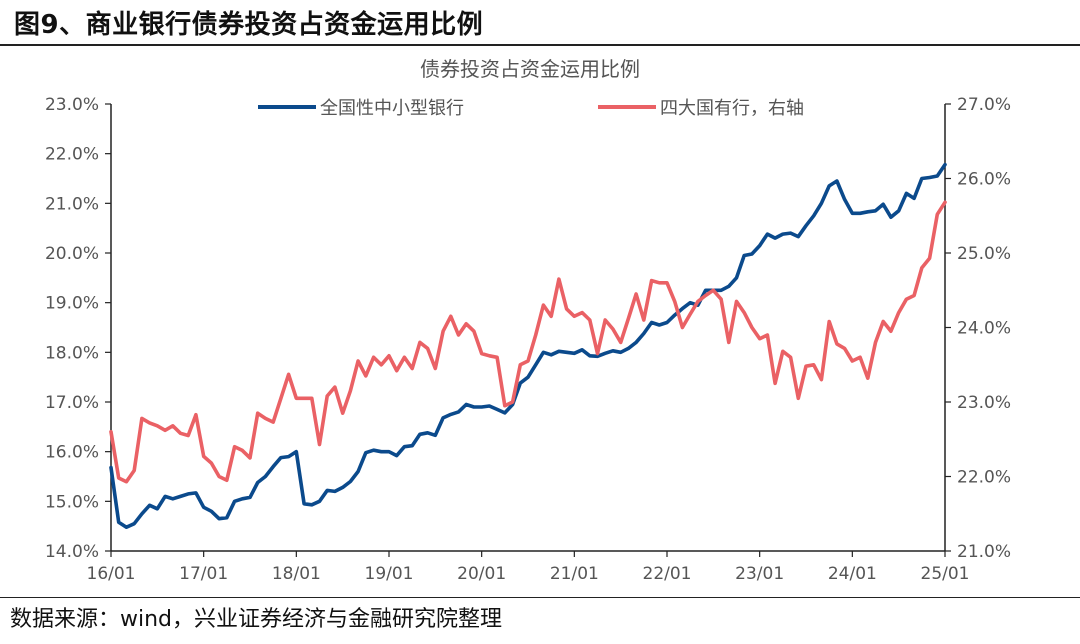 The width and height of the screenshot is (1080, 644). What do you see at coordinates (203, 574) in the screenshot?
I see `x-tick-label: 17/01` at bounding box center [203, 574].